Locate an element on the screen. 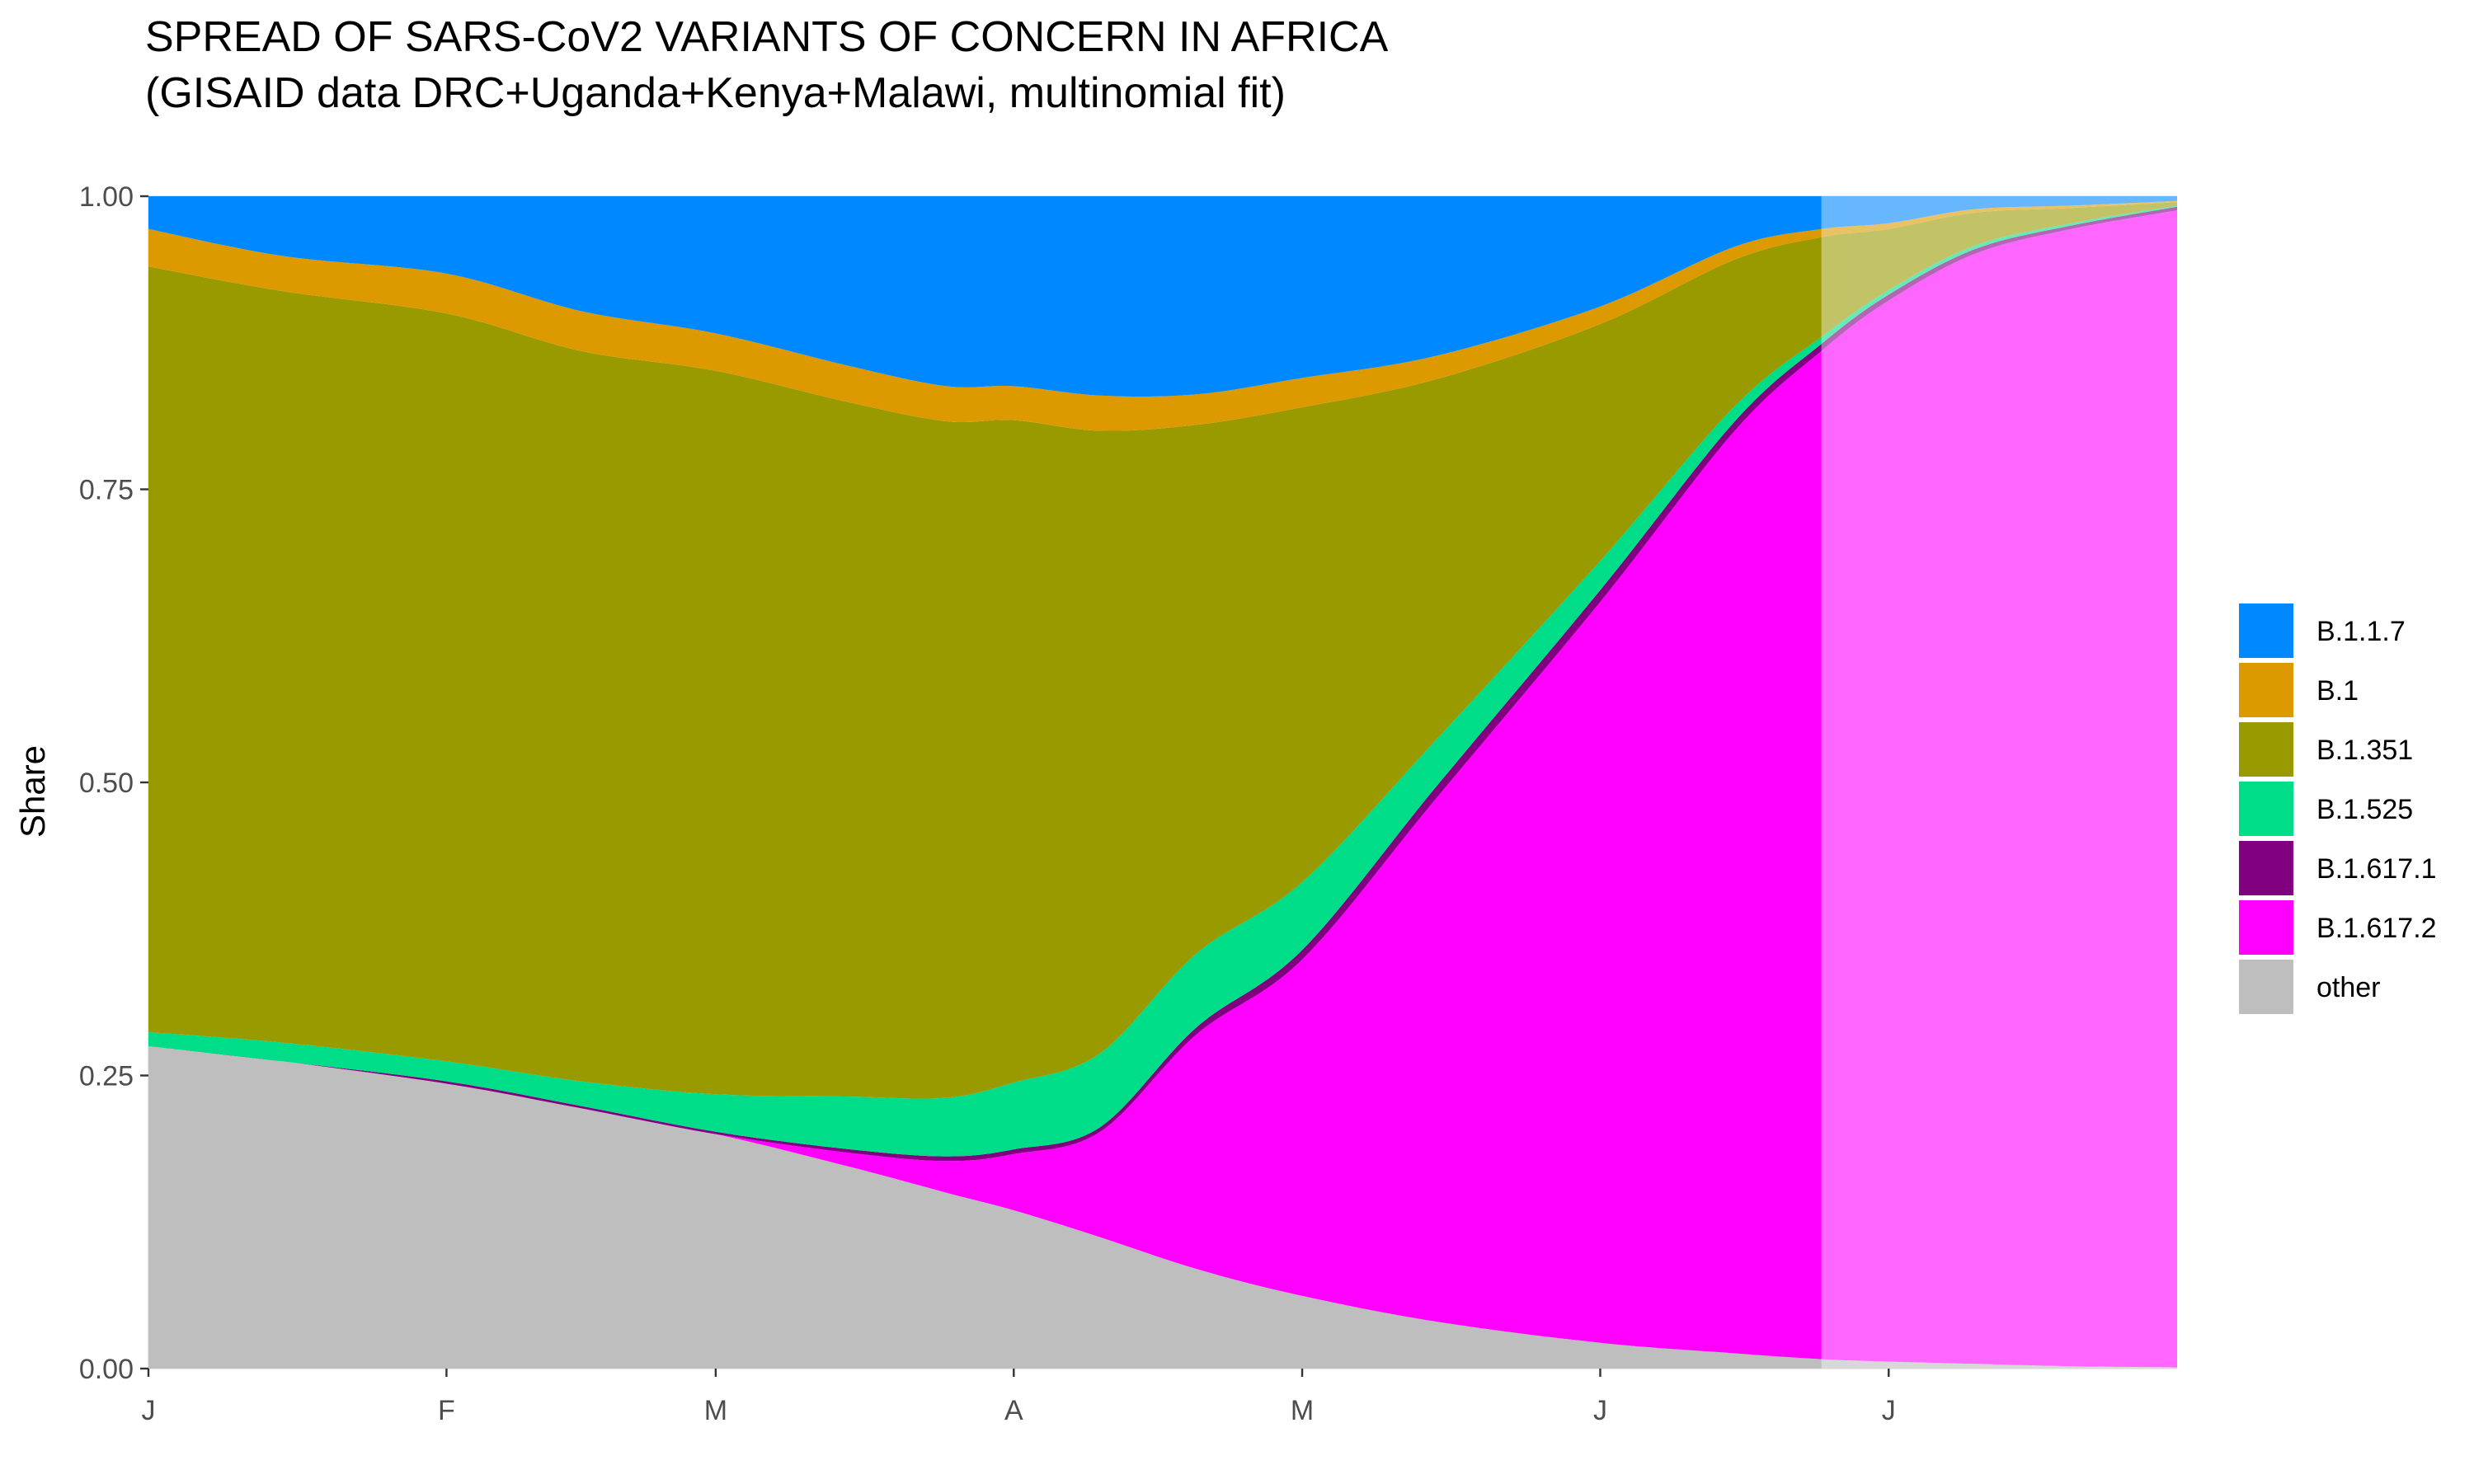  y-axis: 0.00 0.25 0.50 0.75 1.00 is located at coordinates (113, 783).